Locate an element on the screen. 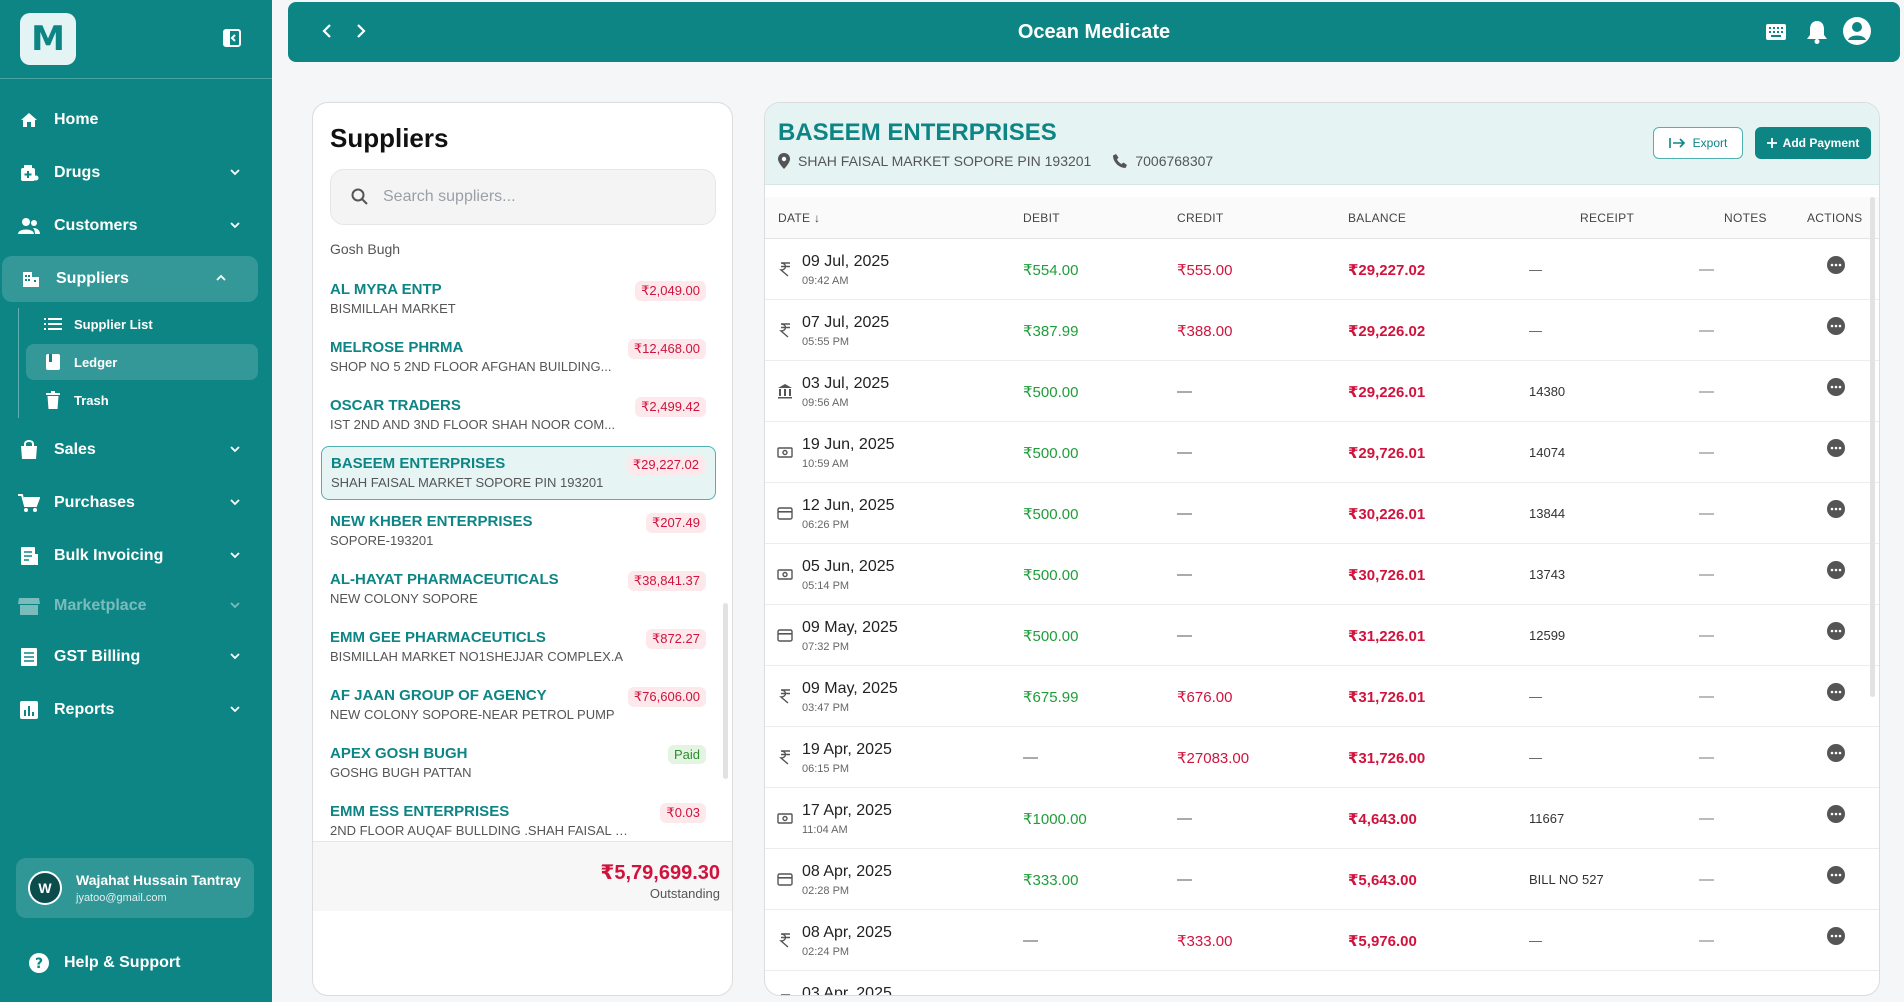 The image size is (1904, 1002). account-icon is located at coordinates (1857, 31).